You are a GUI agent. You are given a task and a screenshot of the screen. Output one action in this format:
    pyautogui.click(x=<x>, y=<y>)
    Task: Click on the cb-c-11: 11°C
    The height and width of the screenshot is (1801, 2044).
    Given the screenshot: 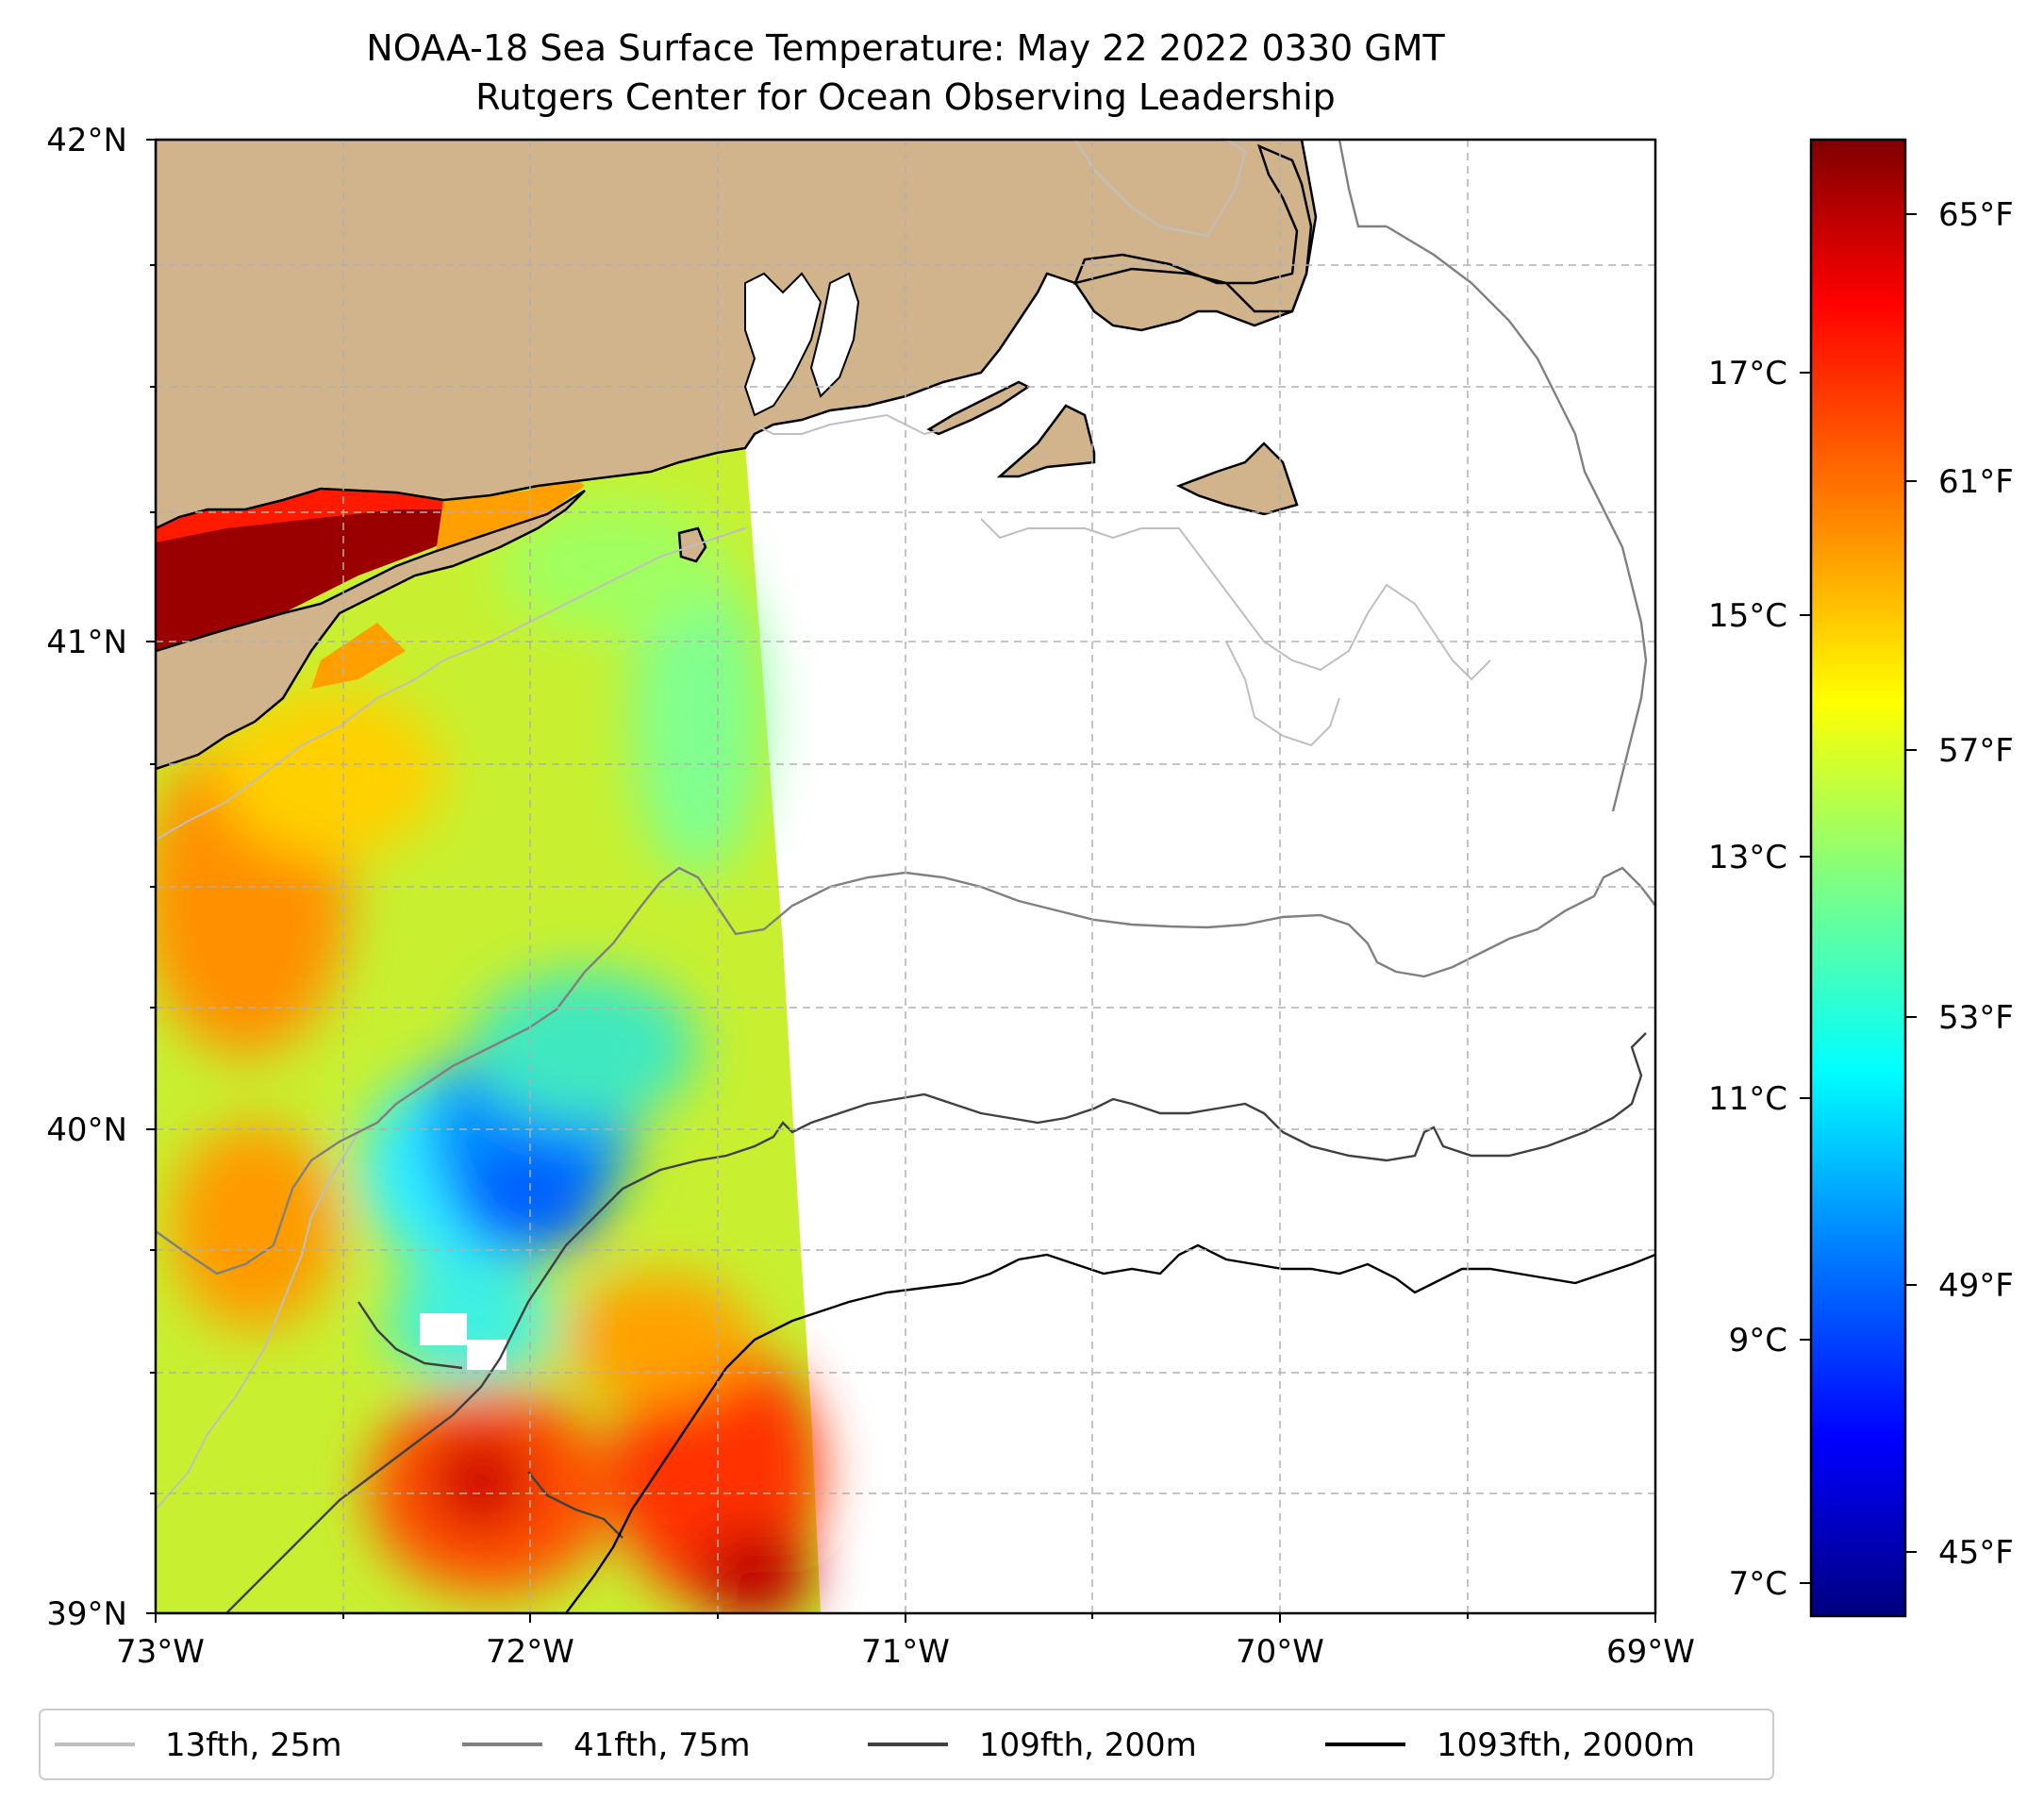 What is the action you would take?
    pyautogui.click(x=1748, y=1099)
    